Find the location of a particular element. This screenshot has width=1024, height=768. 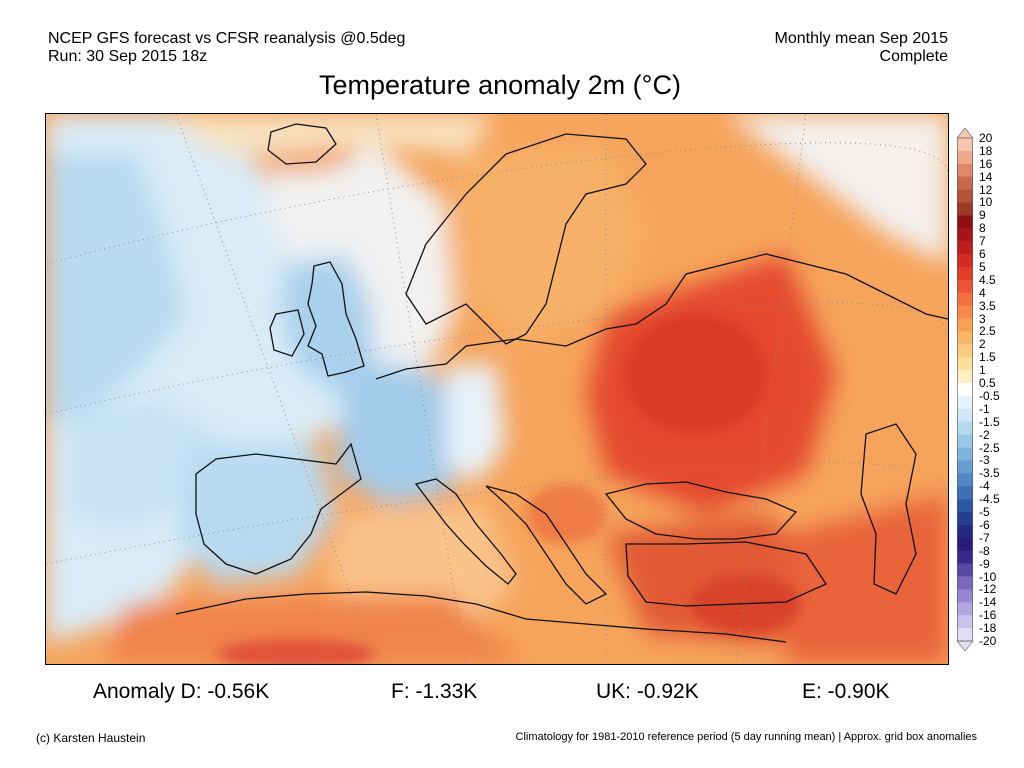

colorbar-label: -14 is located at coordinates (988, 602).